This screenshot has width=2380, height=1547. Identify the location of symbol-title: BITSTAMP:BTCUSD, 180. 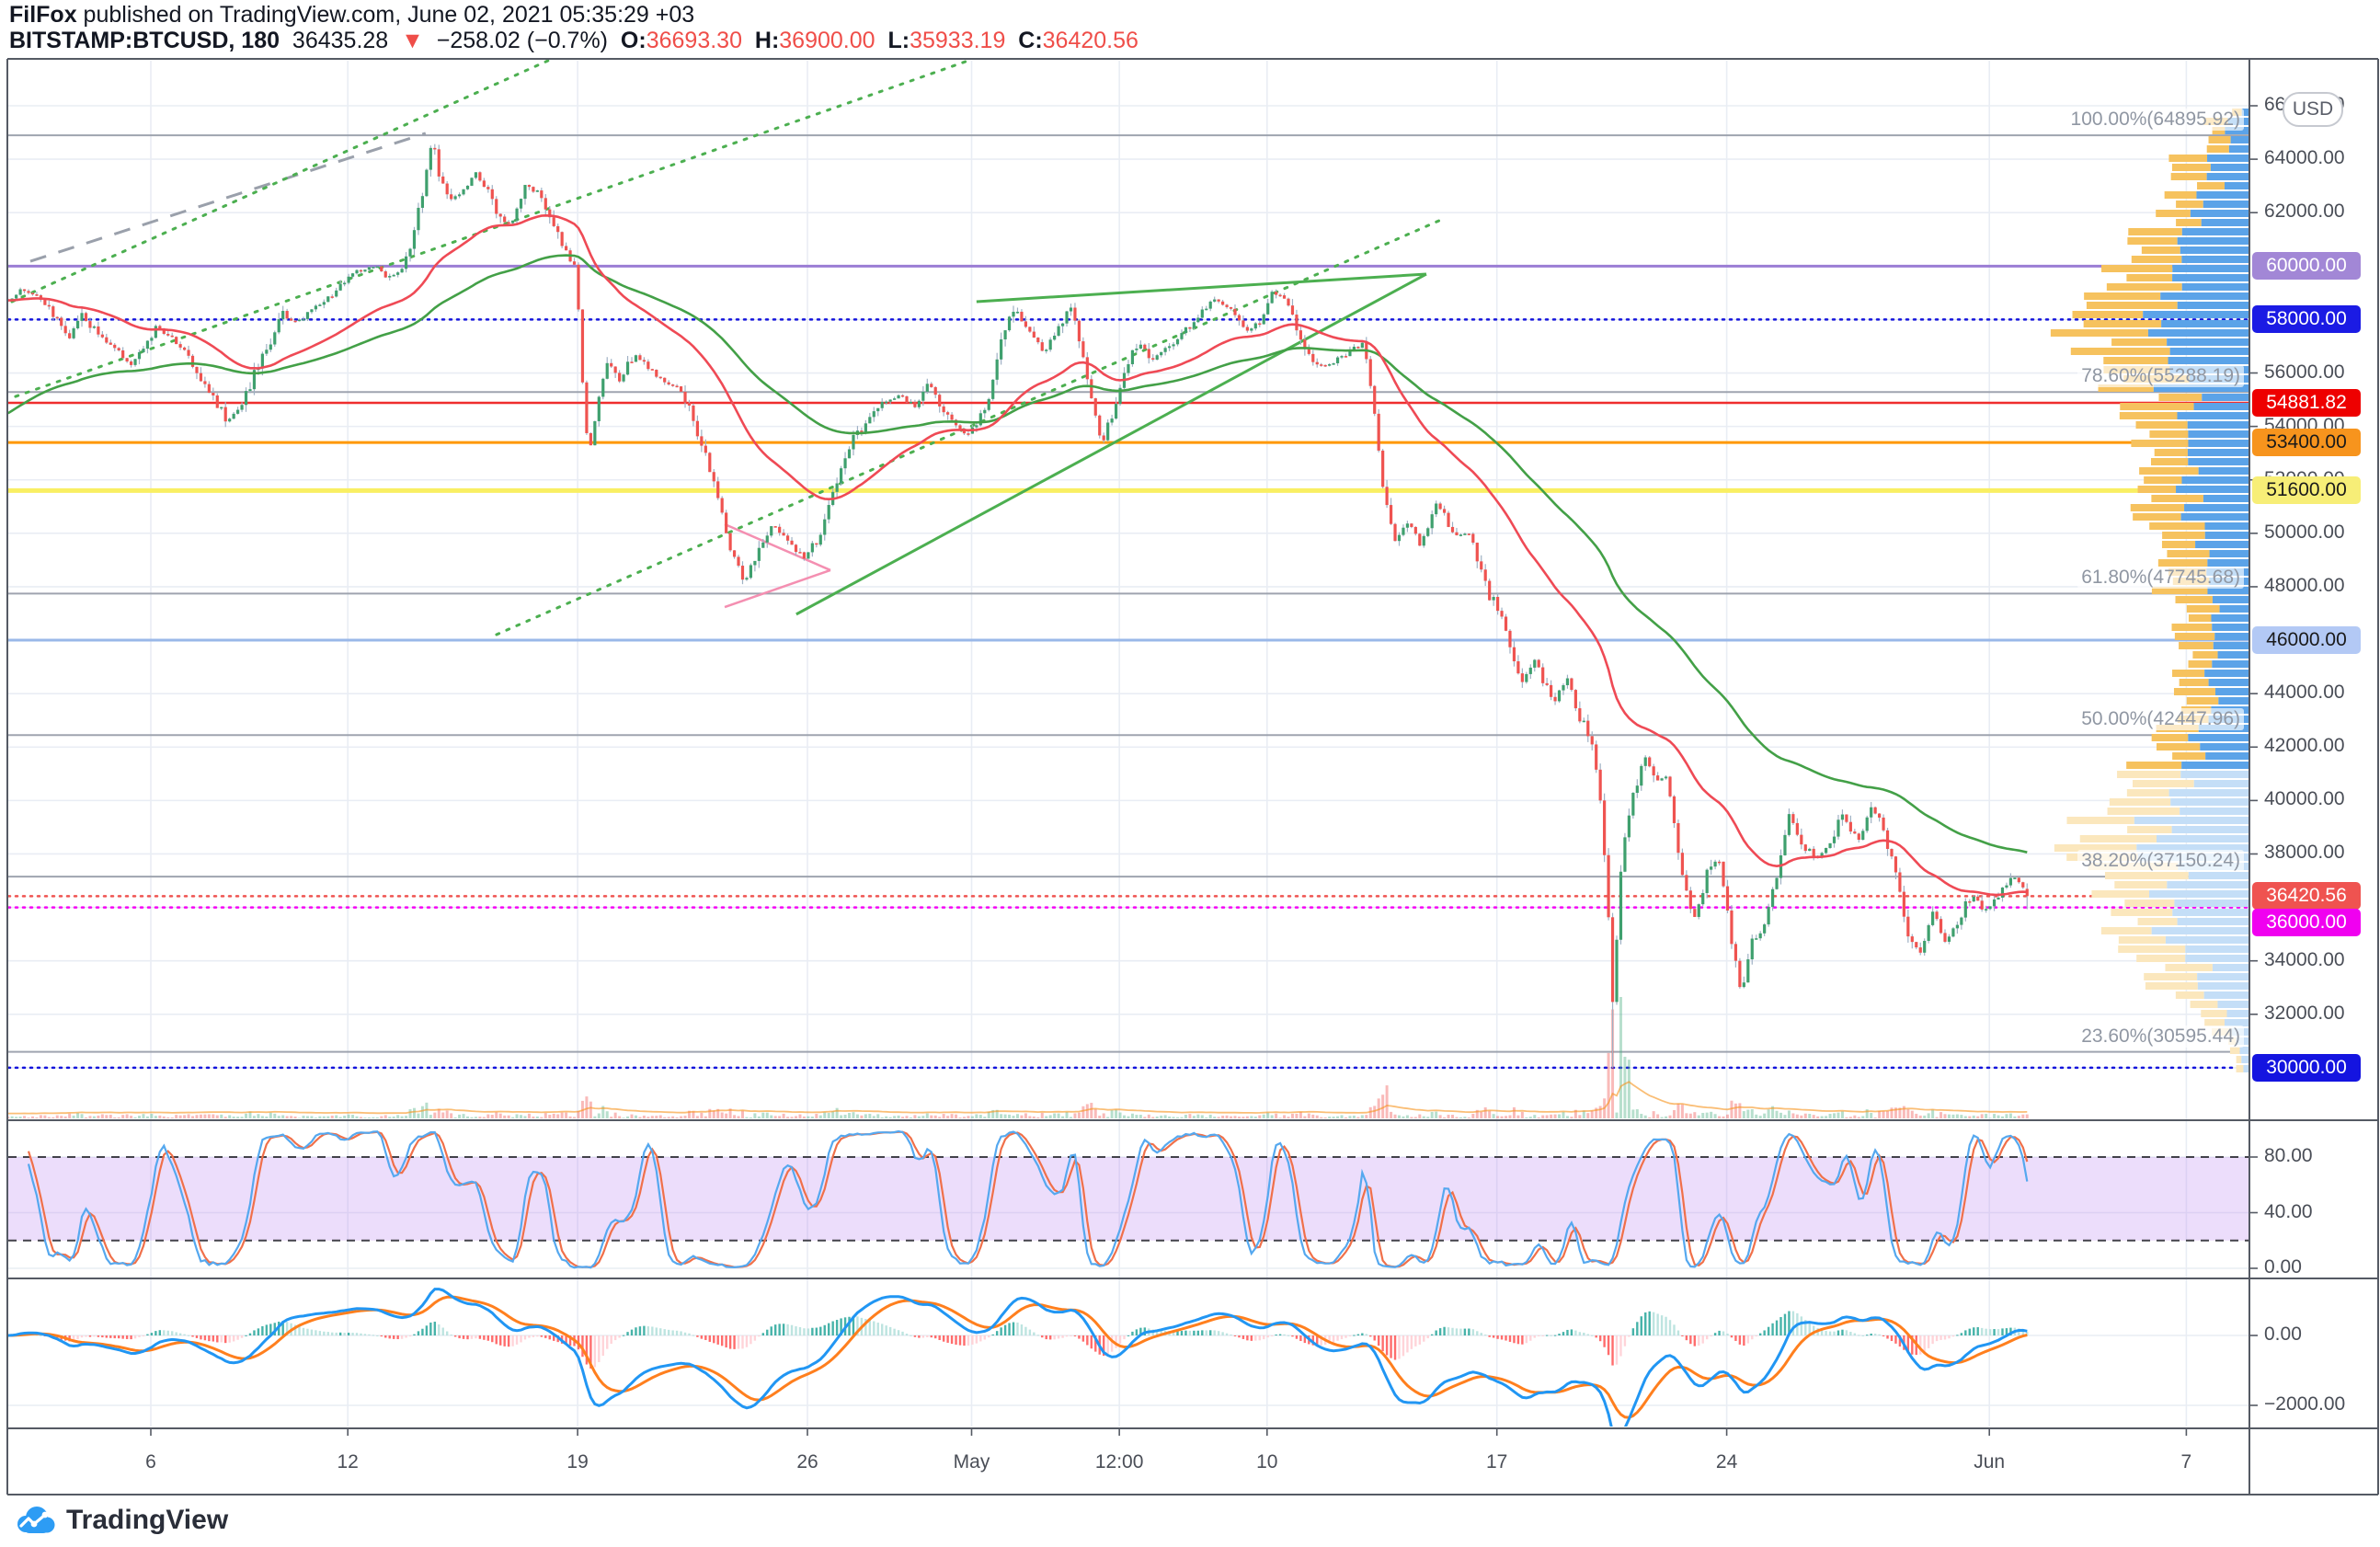
(144, 40).